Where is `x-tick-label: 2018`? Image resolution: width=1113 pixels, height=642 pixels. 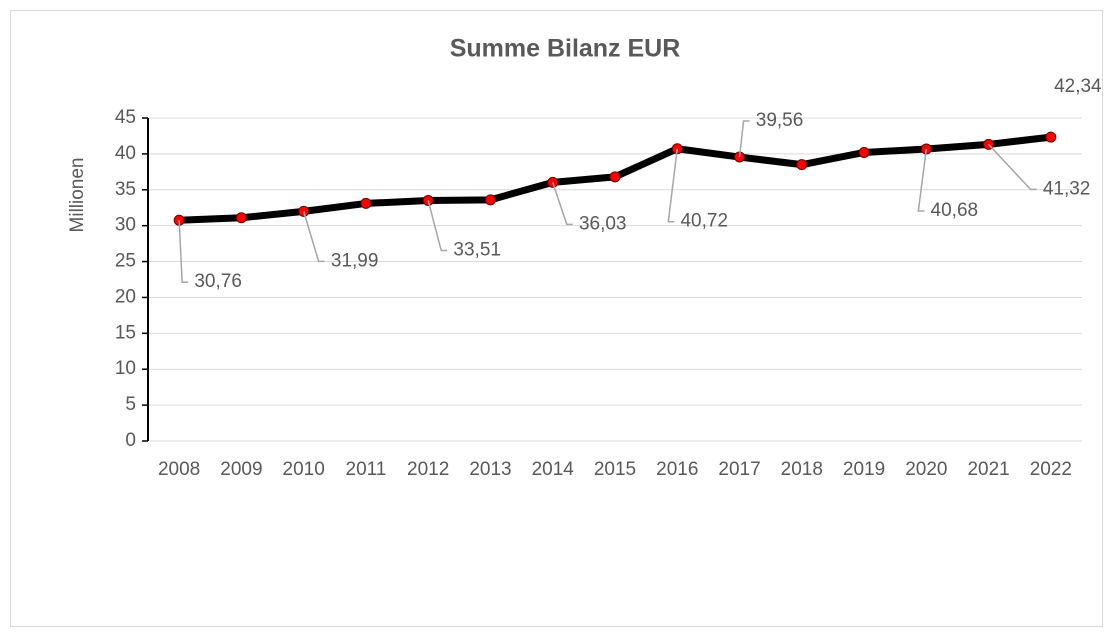
x-tick-label: 2018 is located at coordinates (802, 469).